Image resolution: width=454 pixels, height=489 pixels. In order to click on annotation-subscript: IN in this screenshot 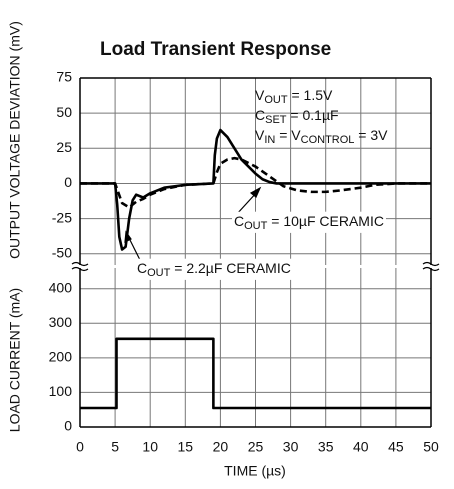, I will do `click(269, 140)`.